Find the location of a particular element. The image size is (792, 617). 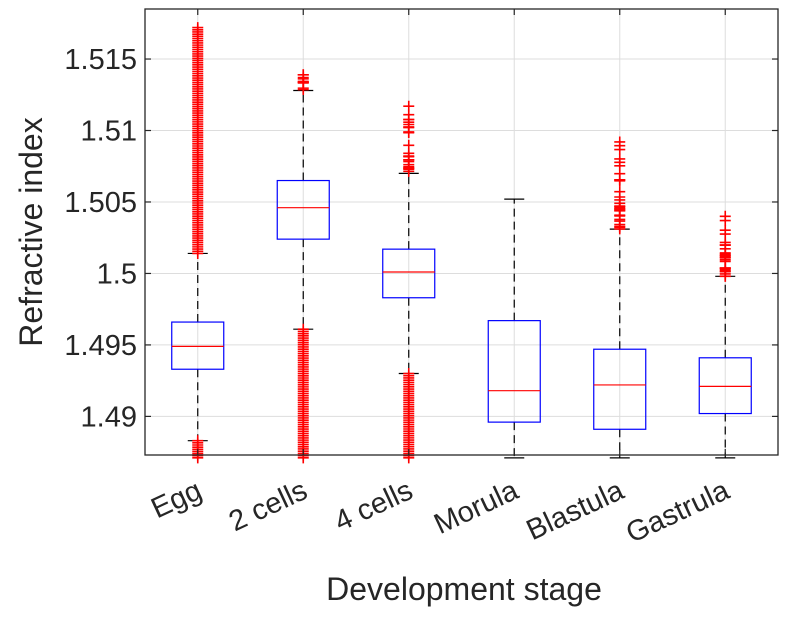

y-tick-label: 1.505 is located at coordinates (100, 203).